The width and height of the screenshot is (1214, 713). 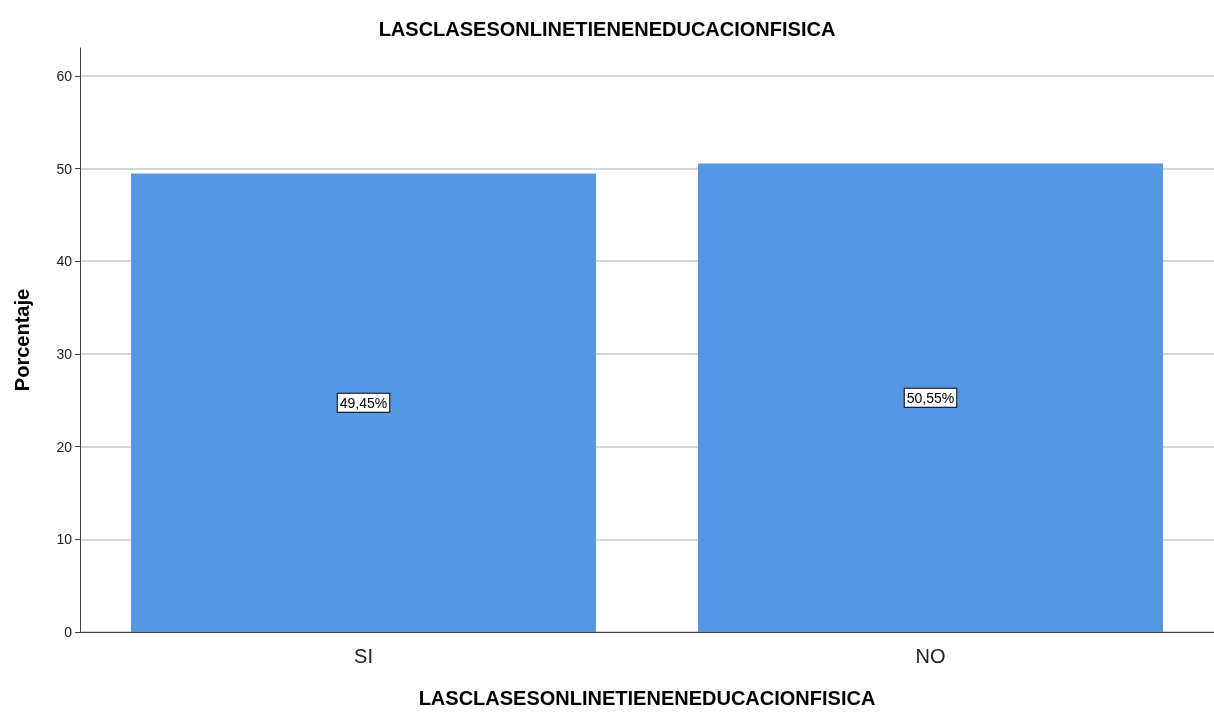 I want to click on y-tick-label: 60, so click(x=64, y=75).